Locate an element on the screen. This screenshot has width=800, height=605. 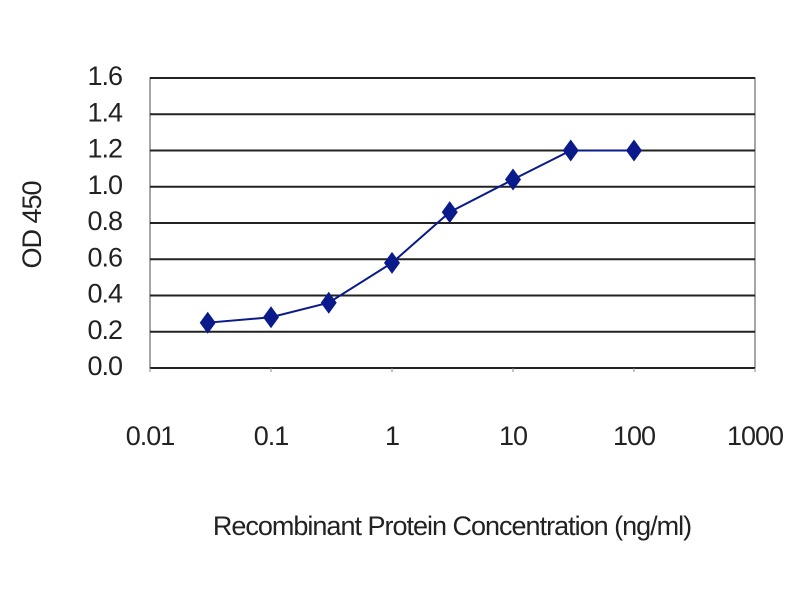
y-axis-label: OD 450 is located at coordinates (32, 224).